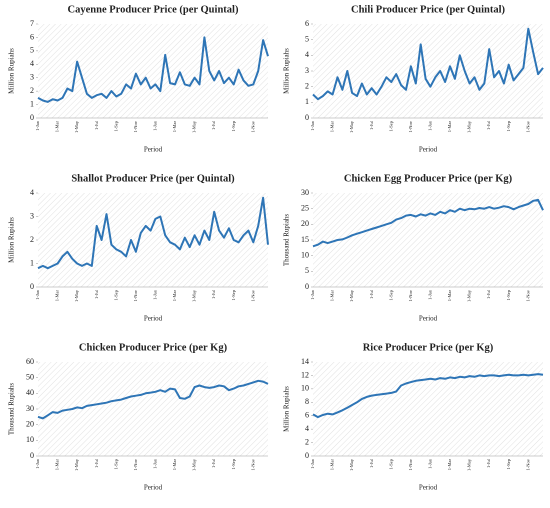 This screenshot has width=550, height=508. I want to click on chart-title: Cayenne Producer Price (per Quintal), so click(153, 9).